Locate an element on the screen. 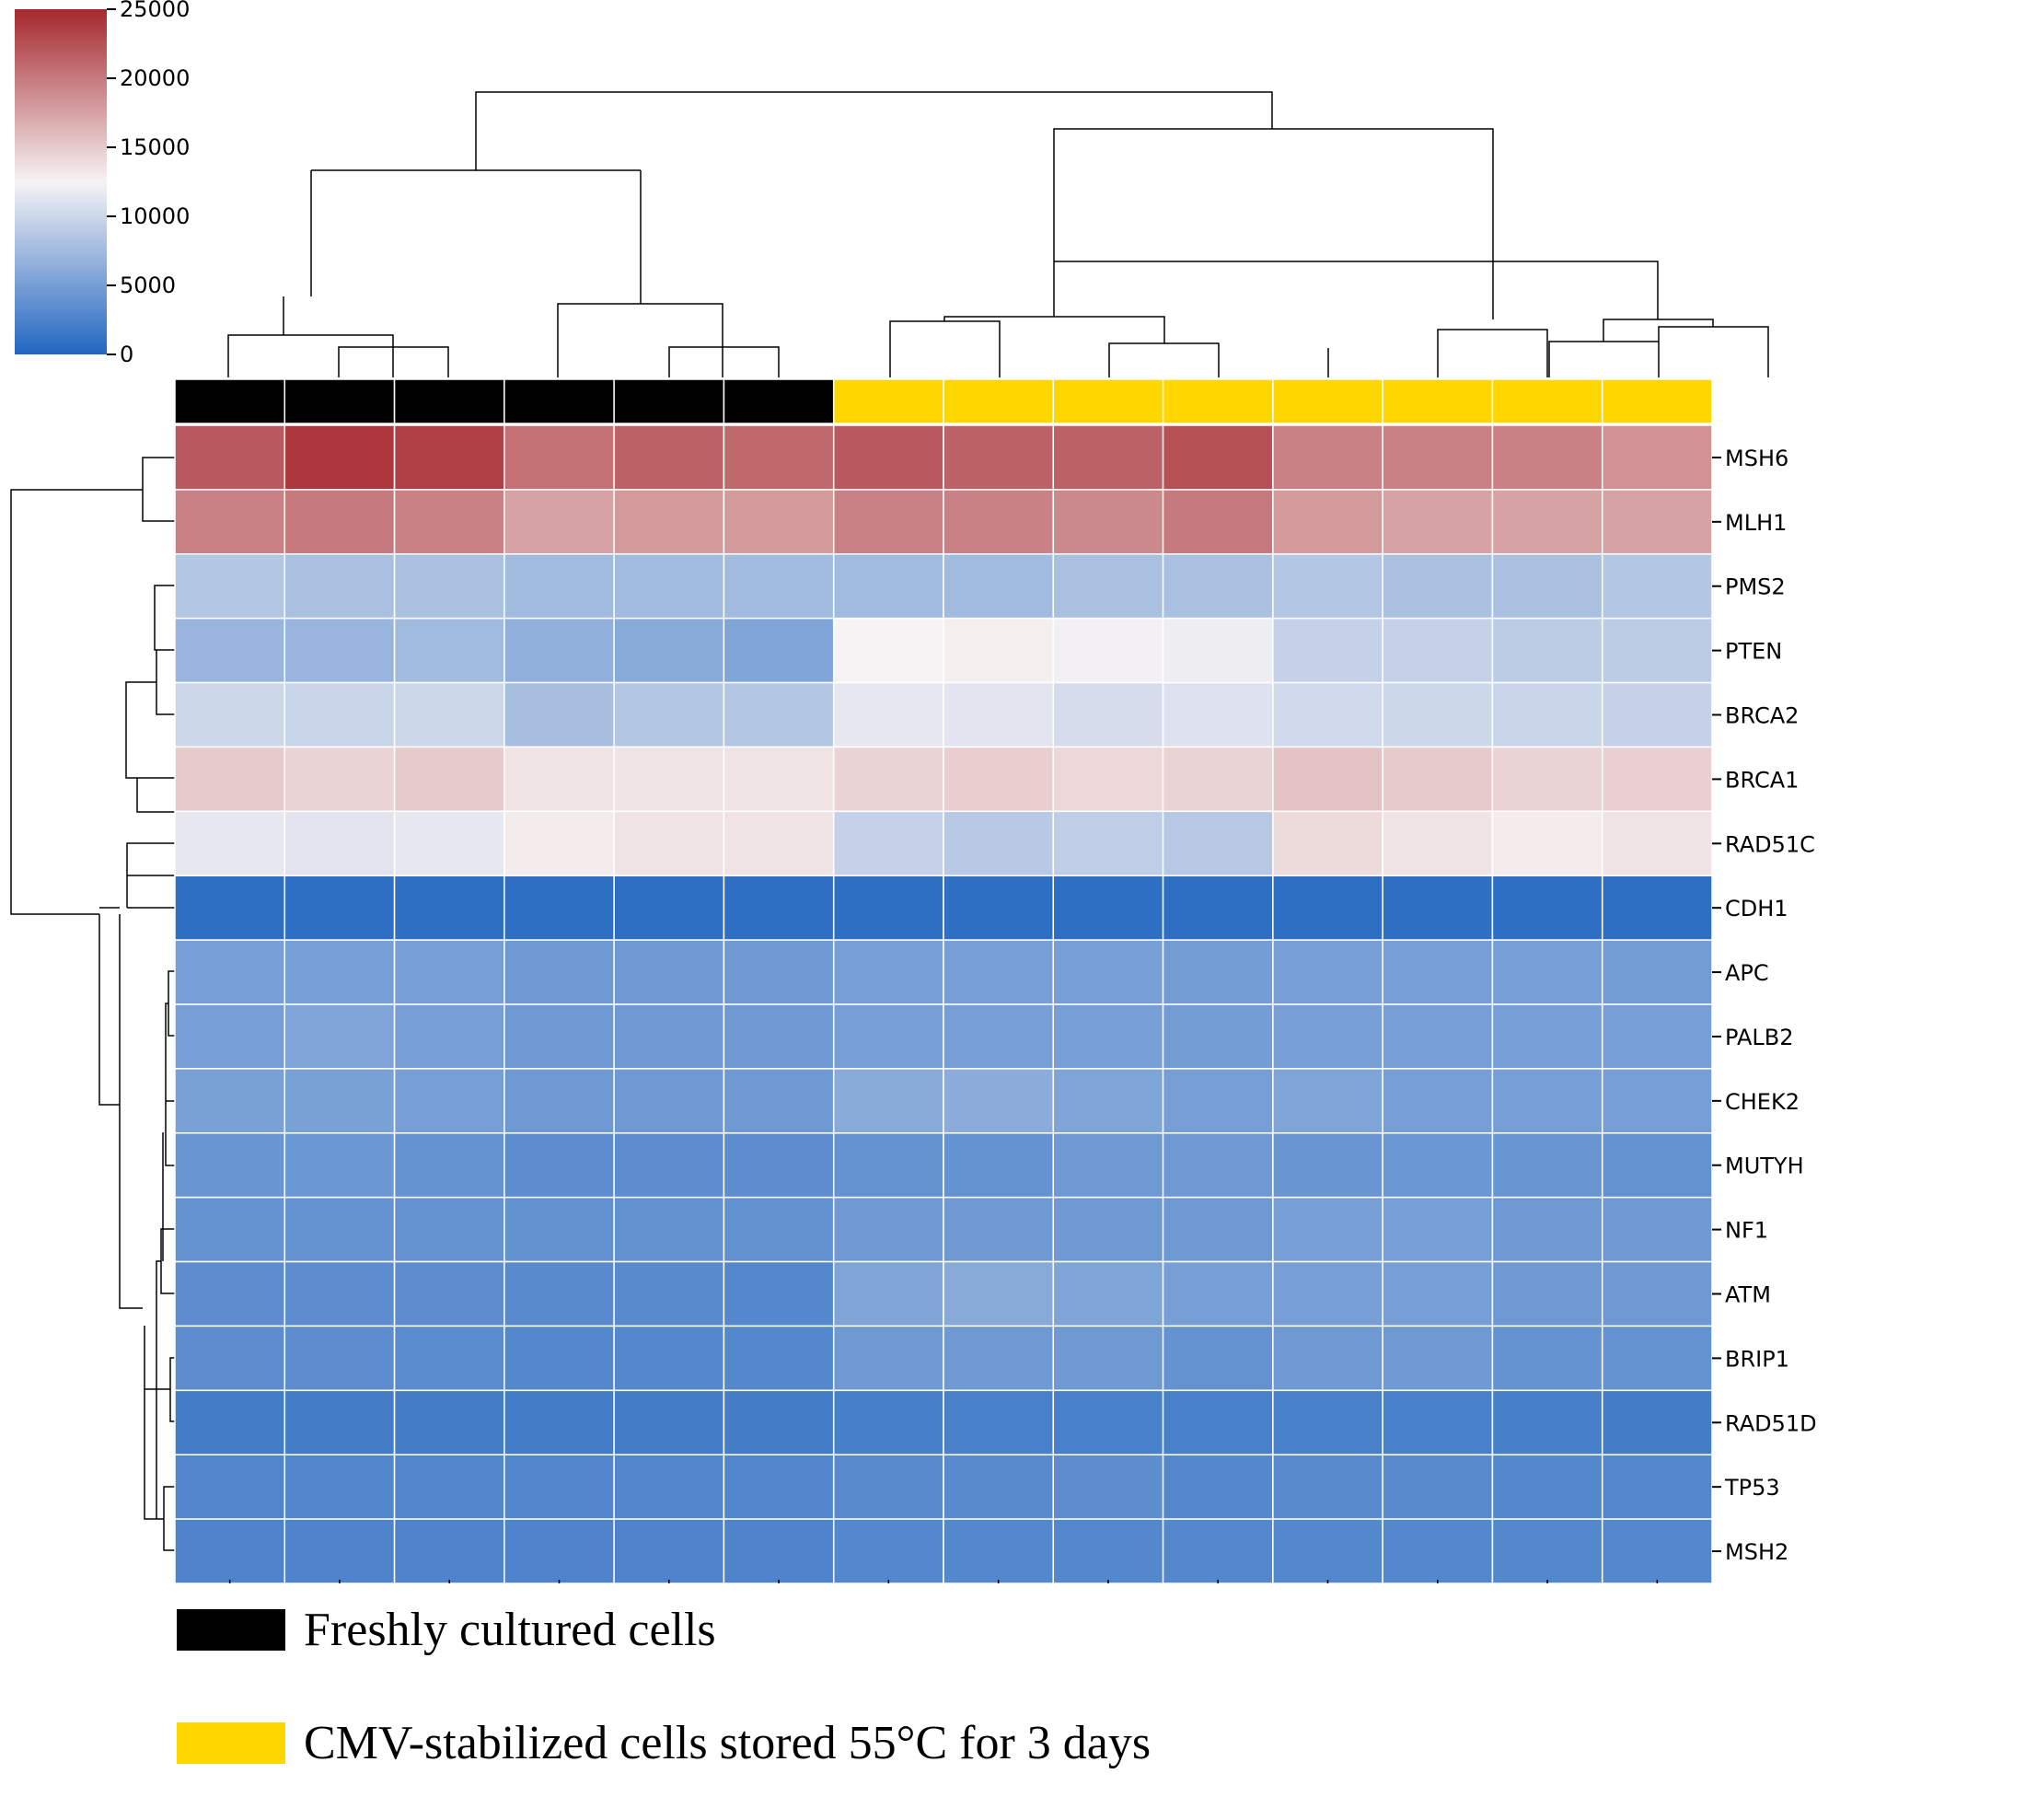  gene-label: APC is located at coordinates (1747, 973).